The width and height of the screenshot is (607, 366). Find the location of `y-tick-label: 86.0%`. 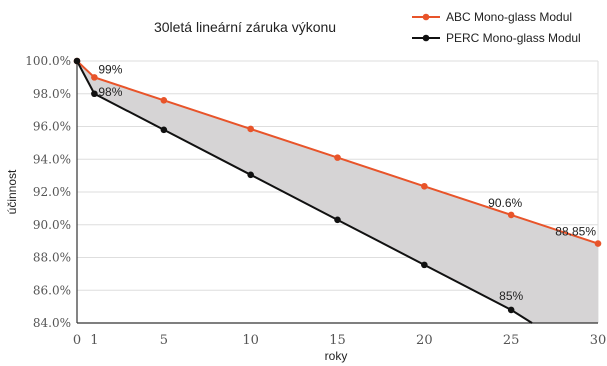

y-tick-label: 86.0% is located at coordinates (52, 290).